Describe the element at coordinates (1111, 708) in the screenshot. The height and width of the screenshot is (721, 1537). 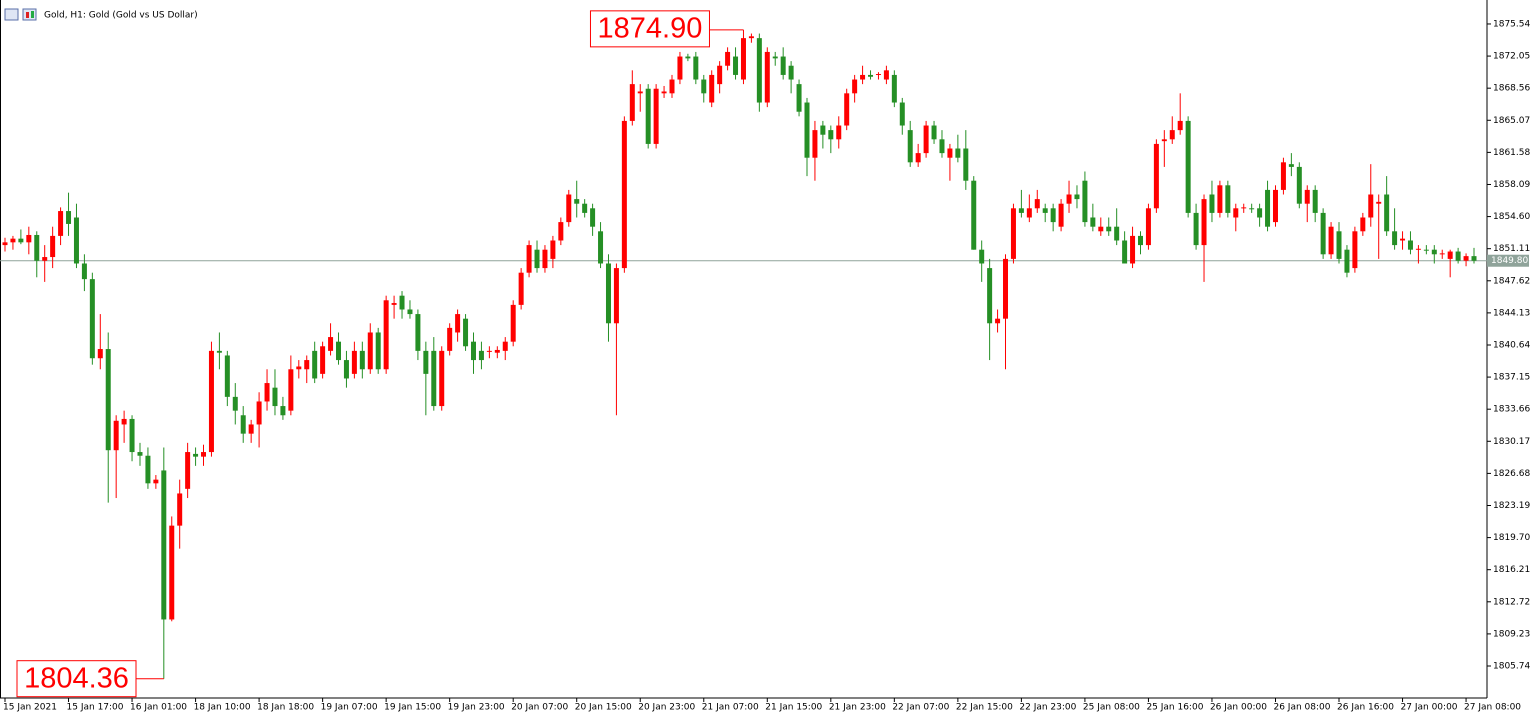
I see `x-tick-label: 25 Jan 08:00` at that location.